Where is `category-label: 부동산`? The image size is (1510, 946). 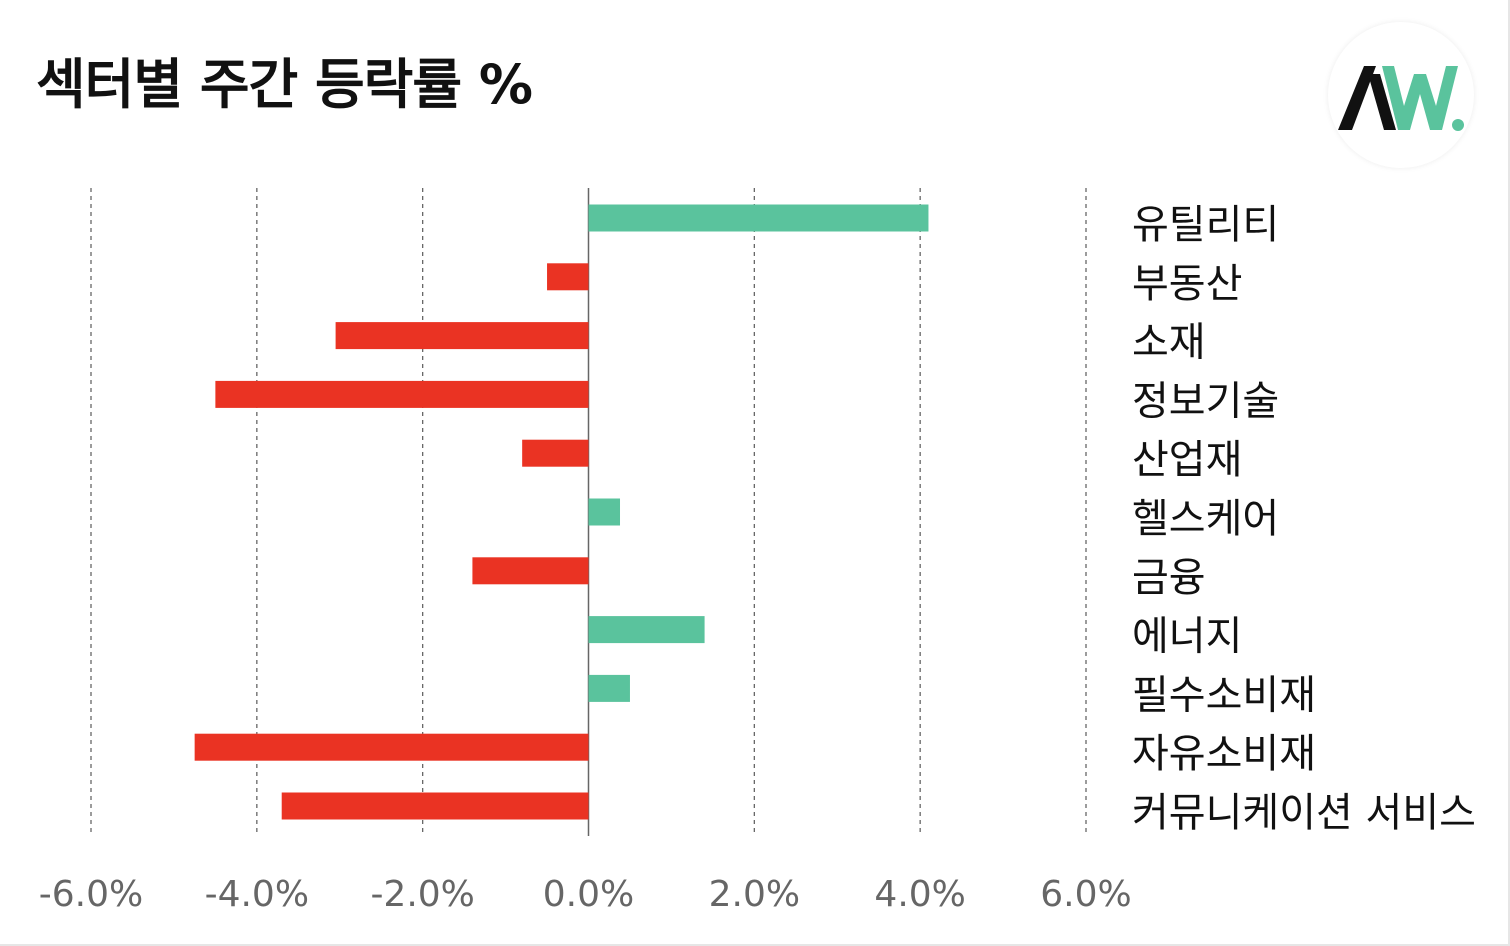
category-label: 부동산 is located at coordinates (1187, 284).